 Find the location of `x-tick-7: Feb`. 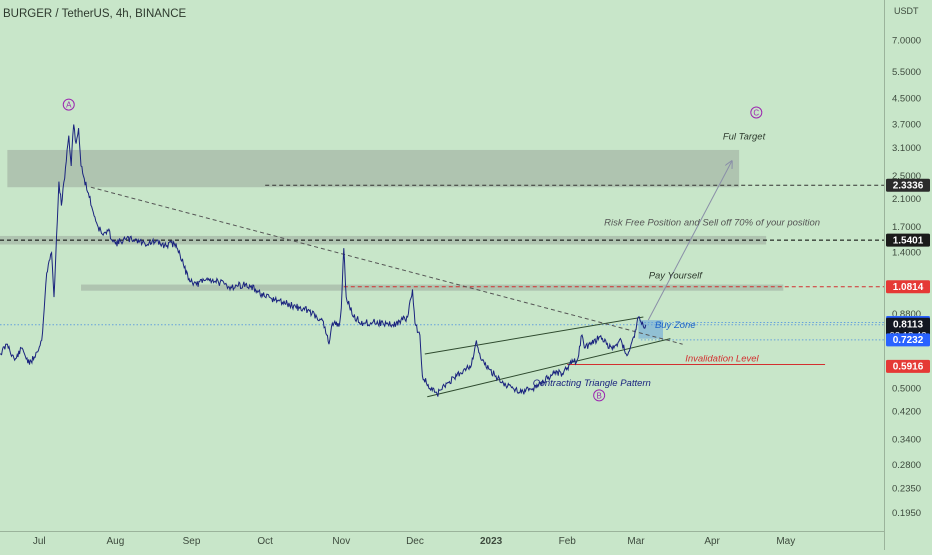

x-tick-7: Feb is located at coordinates (568, 541).